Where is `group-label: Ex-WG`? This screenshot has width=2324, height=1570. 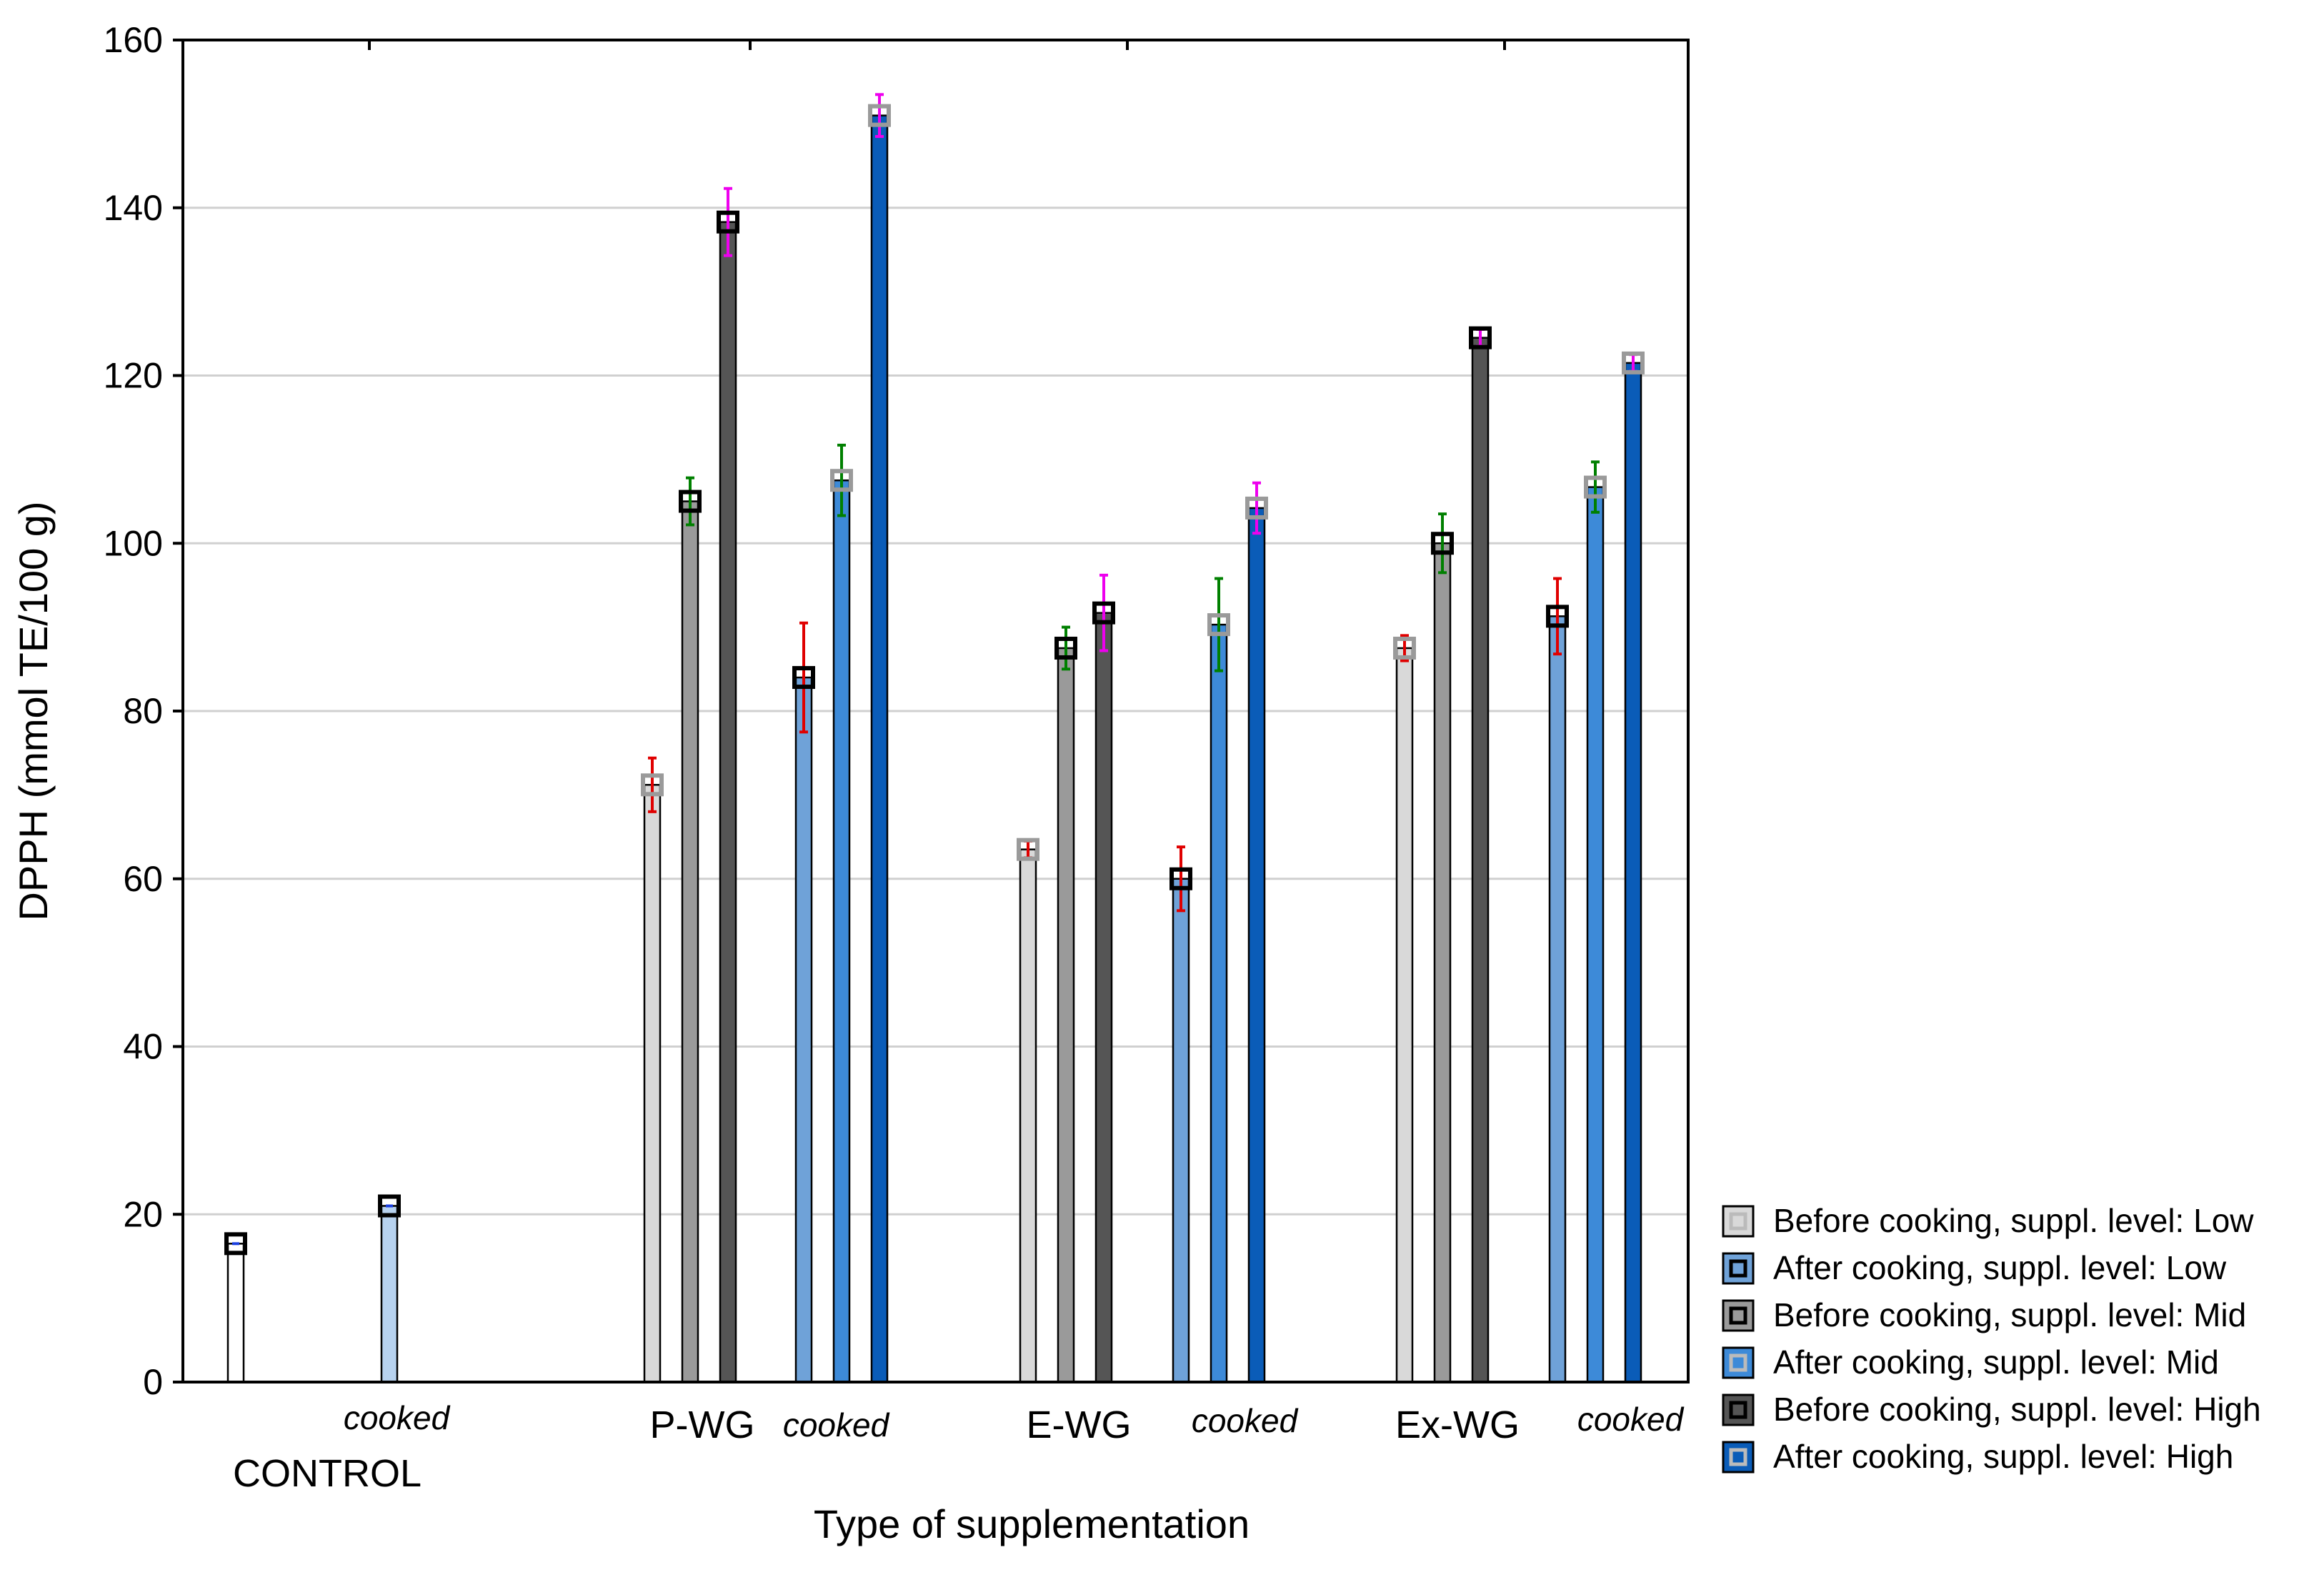 group-label: Ex-WG is located at coordinates (1457, 1425).